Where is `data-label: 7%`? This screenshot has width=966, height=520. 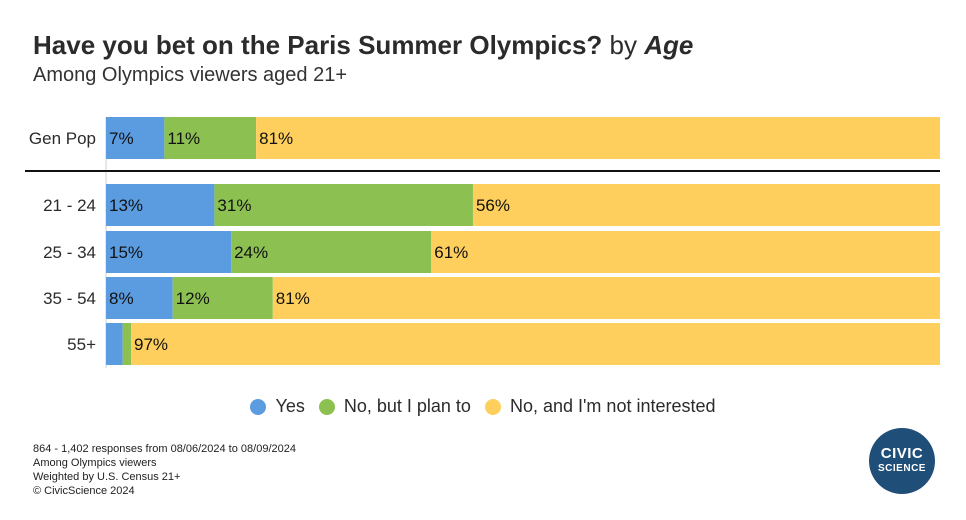
data-label: 7% is located at coordinates (121, 138).